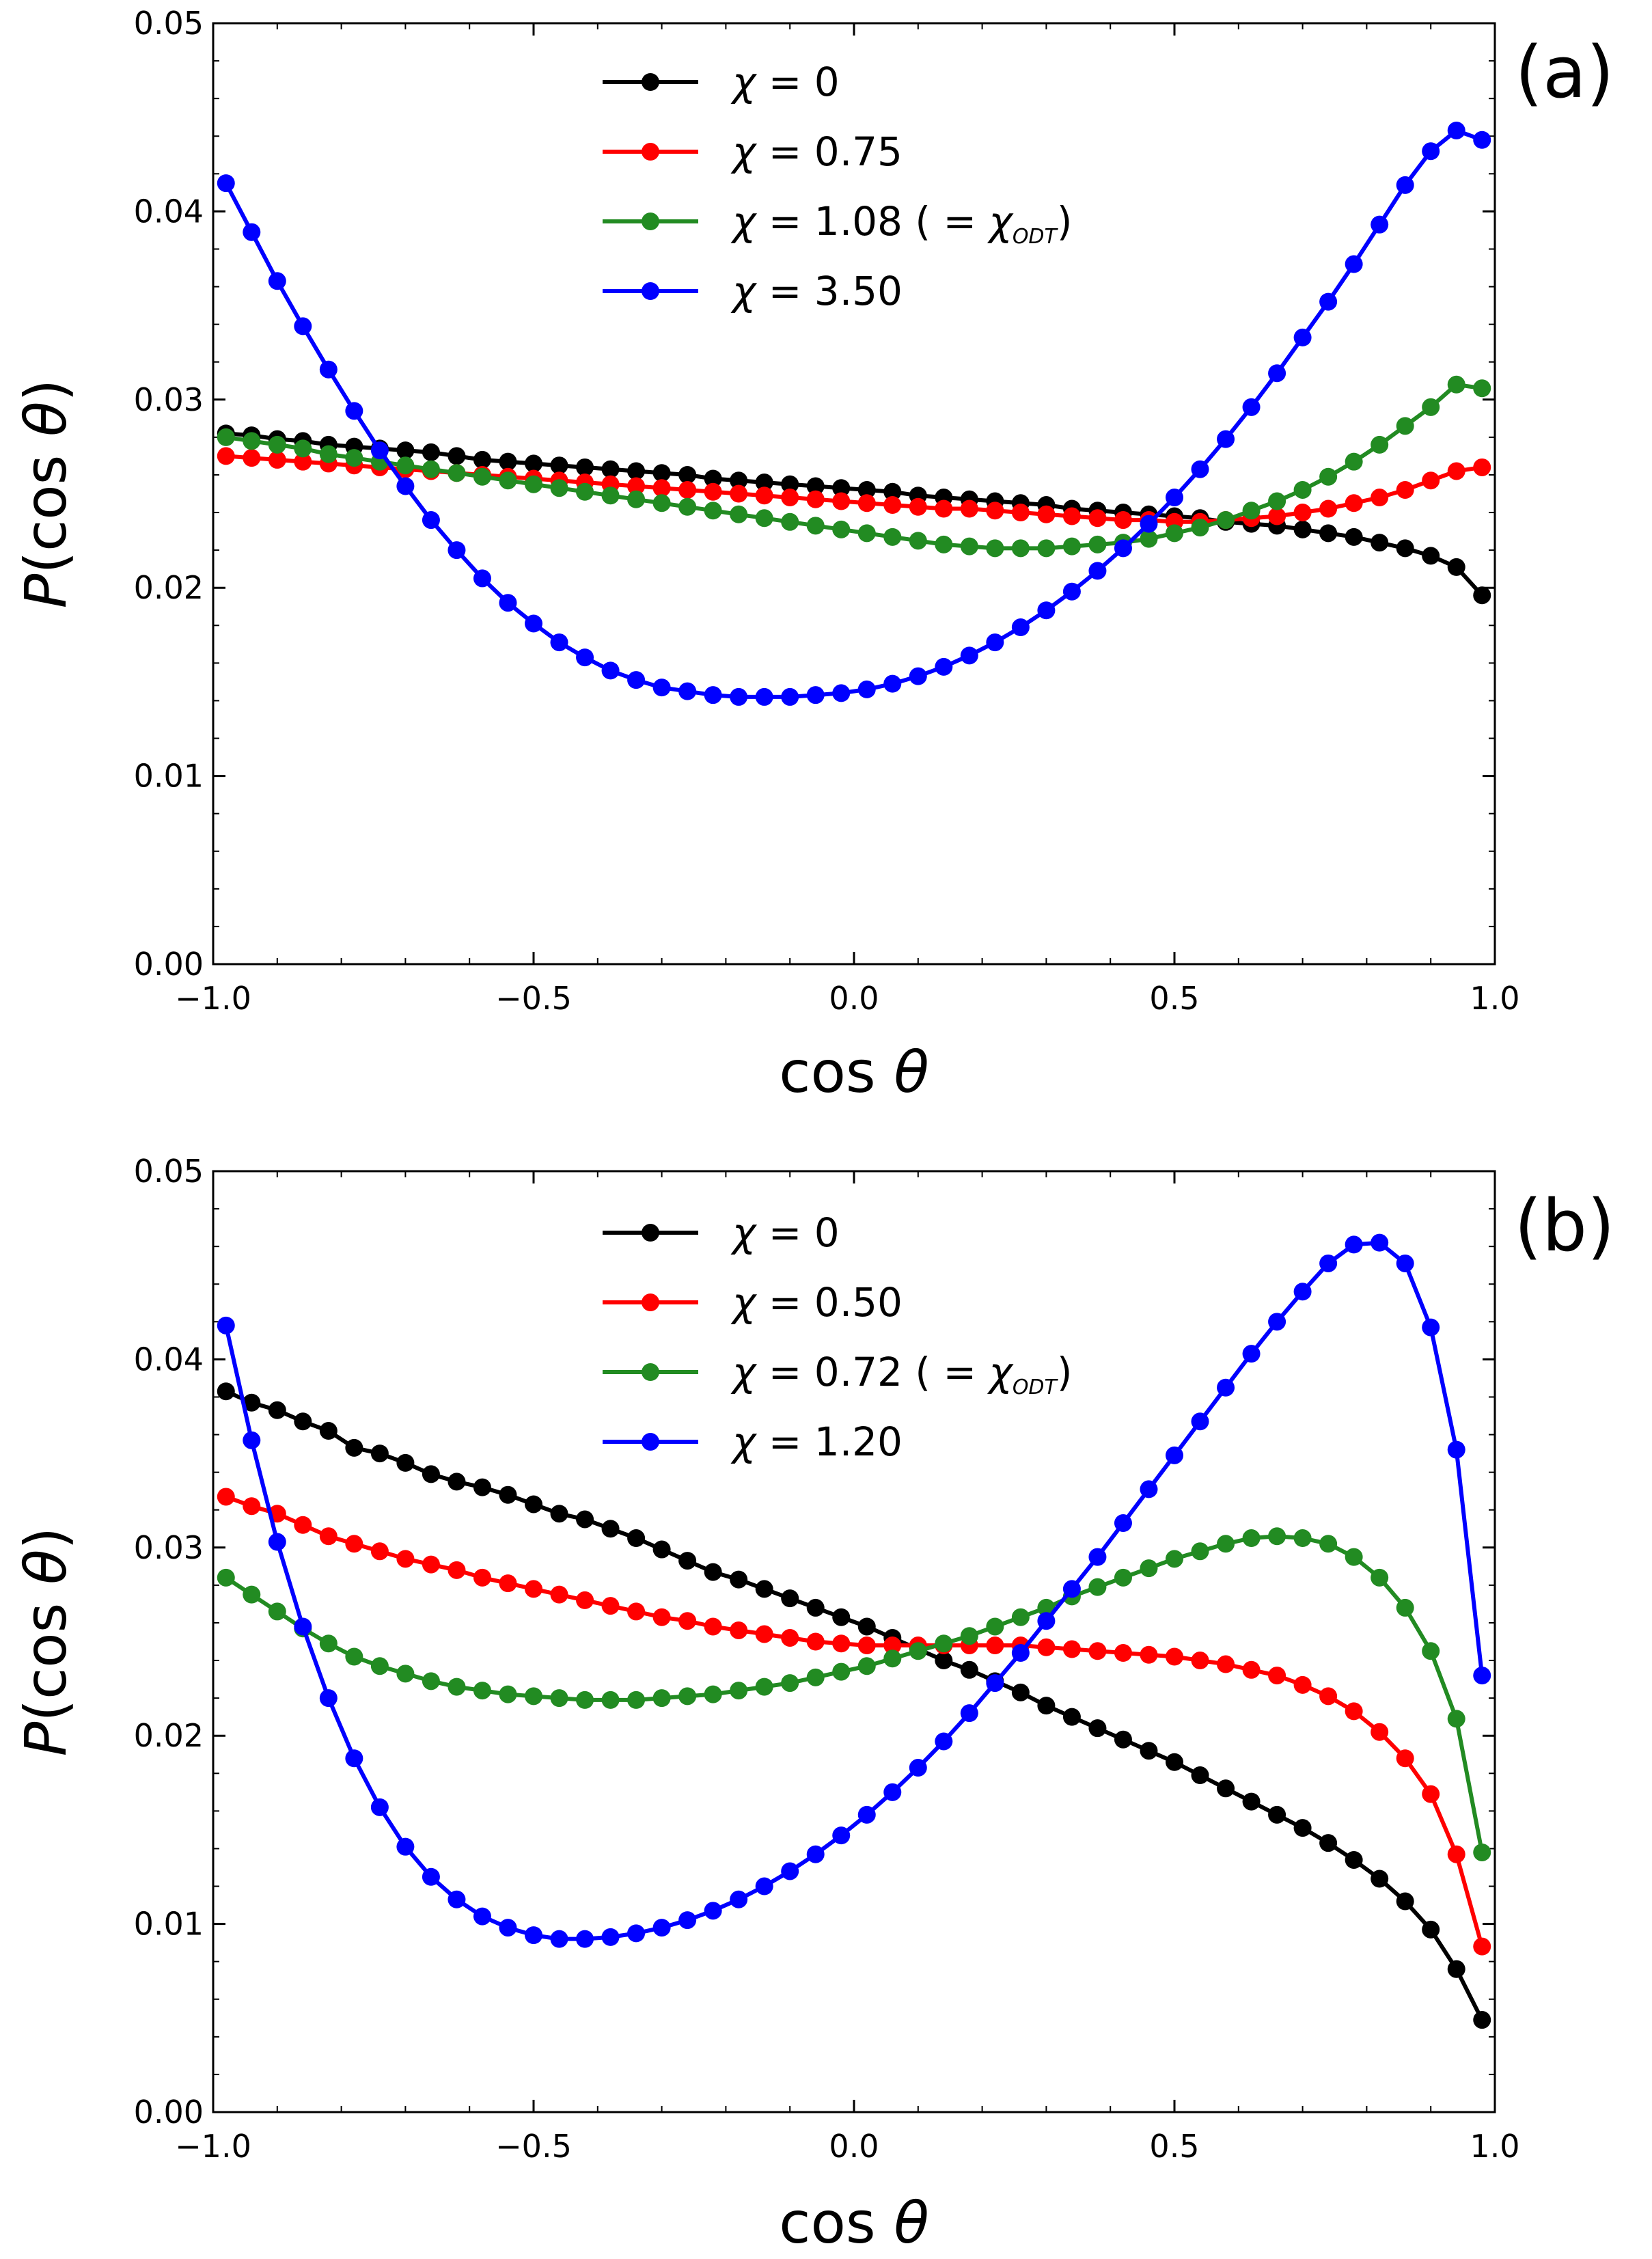 The image size is (1652, 2259). Describe the element at coordinates (169, 776) in the screenshot. I see `y-tick-label: 0.01` at that location.